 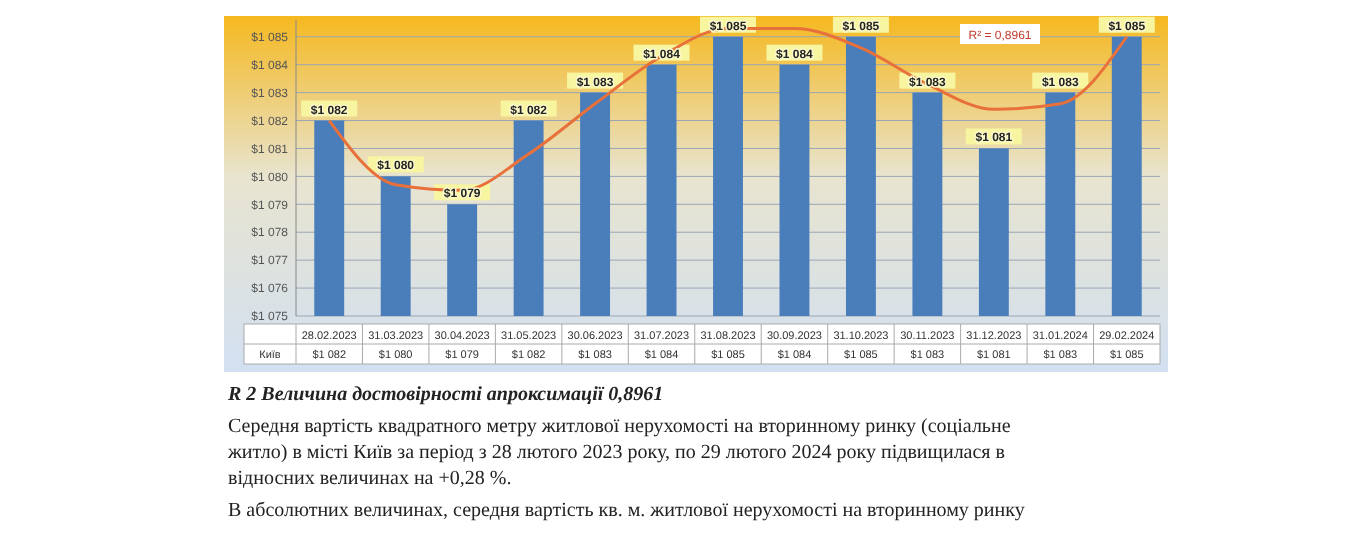 What do you see at coordinates (445, 395) in the screenshot?
I see `text: R 2 Величина достовірності апроксимації 0,8961` at bounding box center [445, 395].